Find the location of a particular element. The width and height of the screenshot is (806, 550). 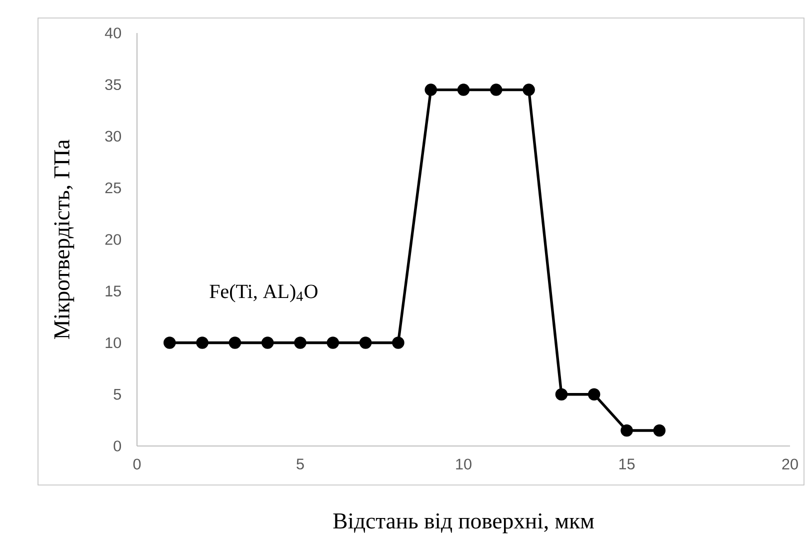

x-tick-label: 10 is located at coordinates (464, 464).